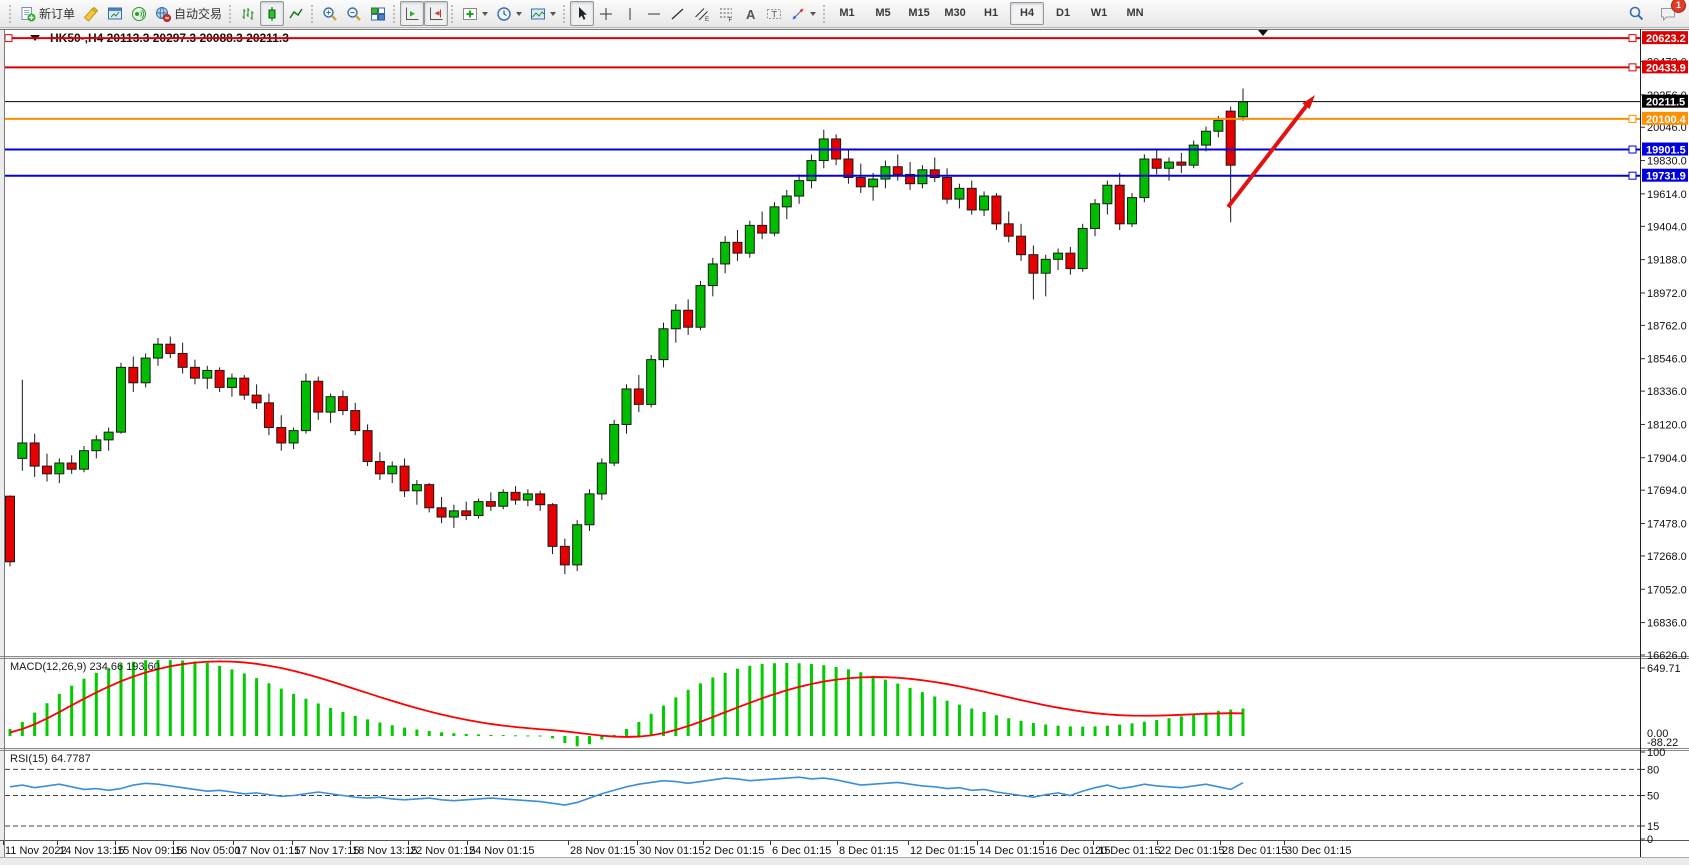 The width and height of the screenshot is (1689, 865). What do you see at coordinates (509, 13) in the screenshot?
I see `periods-button` at bounding box center [509, 13].